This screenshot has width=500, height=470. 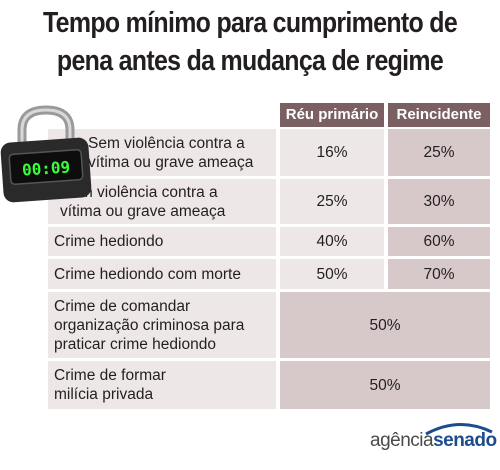 What do you see at coordinates (439, 115) in the screenshot?
I see `header-reincidente: Reincidente` at bounding box center [439, 115].